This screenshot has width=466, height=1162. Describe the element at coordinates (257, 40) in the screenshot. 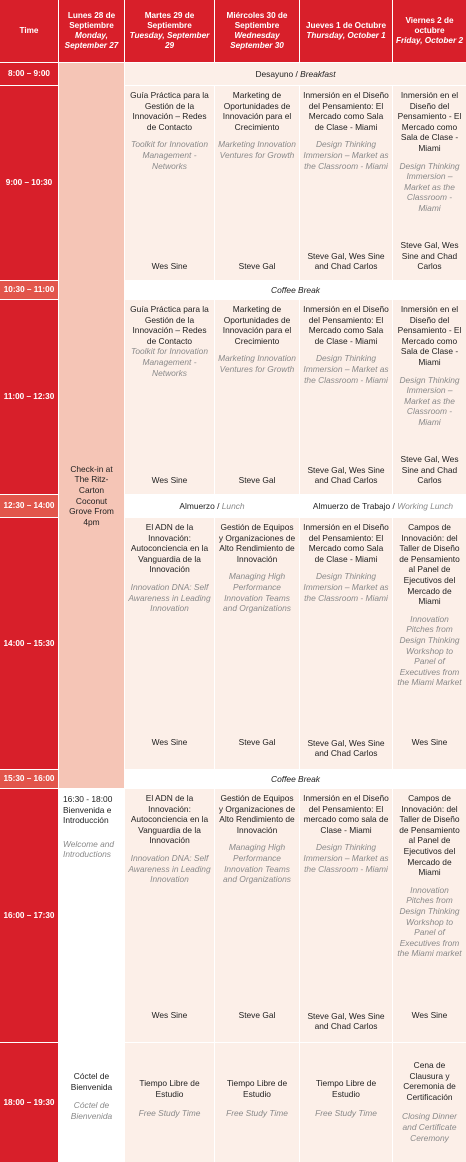

I see `day-en: Wednesday September 30` at that location.